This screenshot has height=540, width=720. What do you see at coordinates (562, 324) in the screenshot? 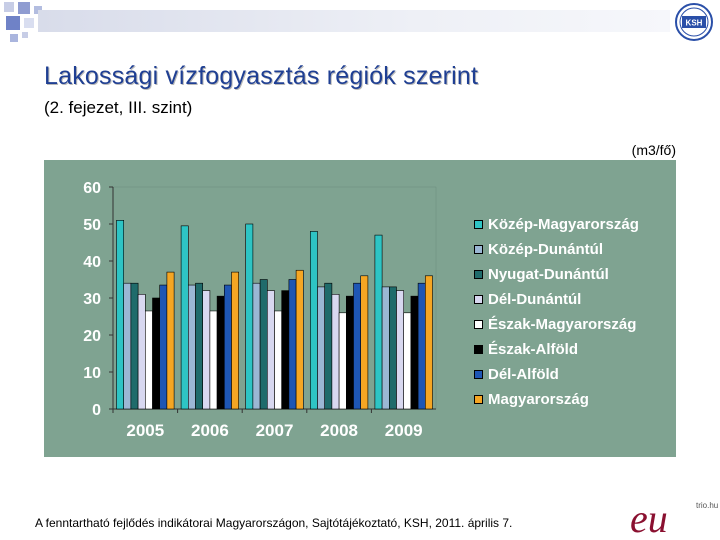
I see `legend-label: Észak-Magyarország` at bounding box center [562, 324].